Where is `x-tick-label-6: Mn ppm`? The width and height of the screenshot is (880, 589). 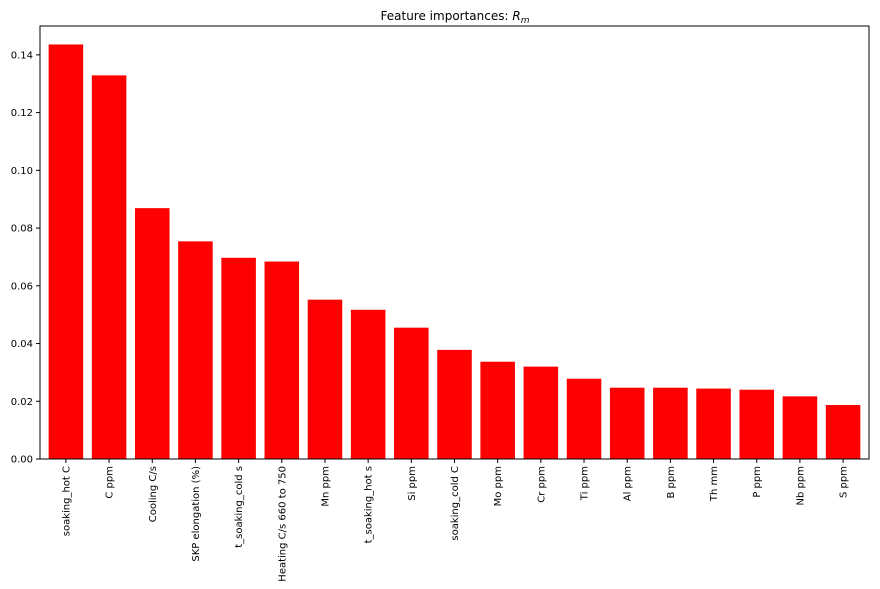
x-tick-label-6: Mn ppm is located at coordinates (325, 486).